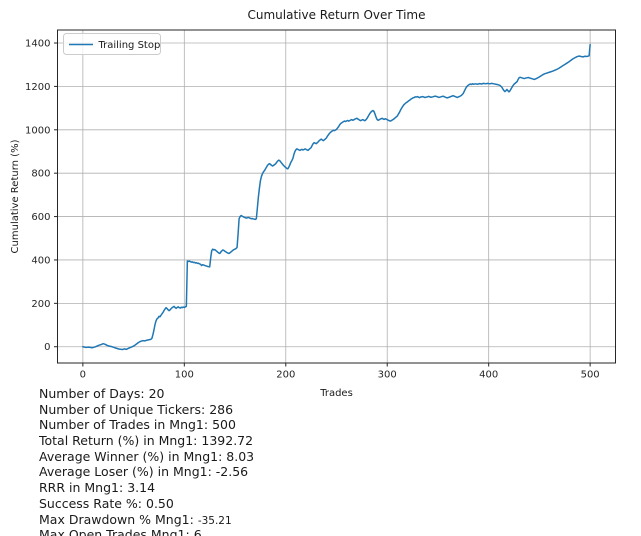 This screenshot has height=536, width=641. I want to click on x-tick-label: 300, so click(387, 375).